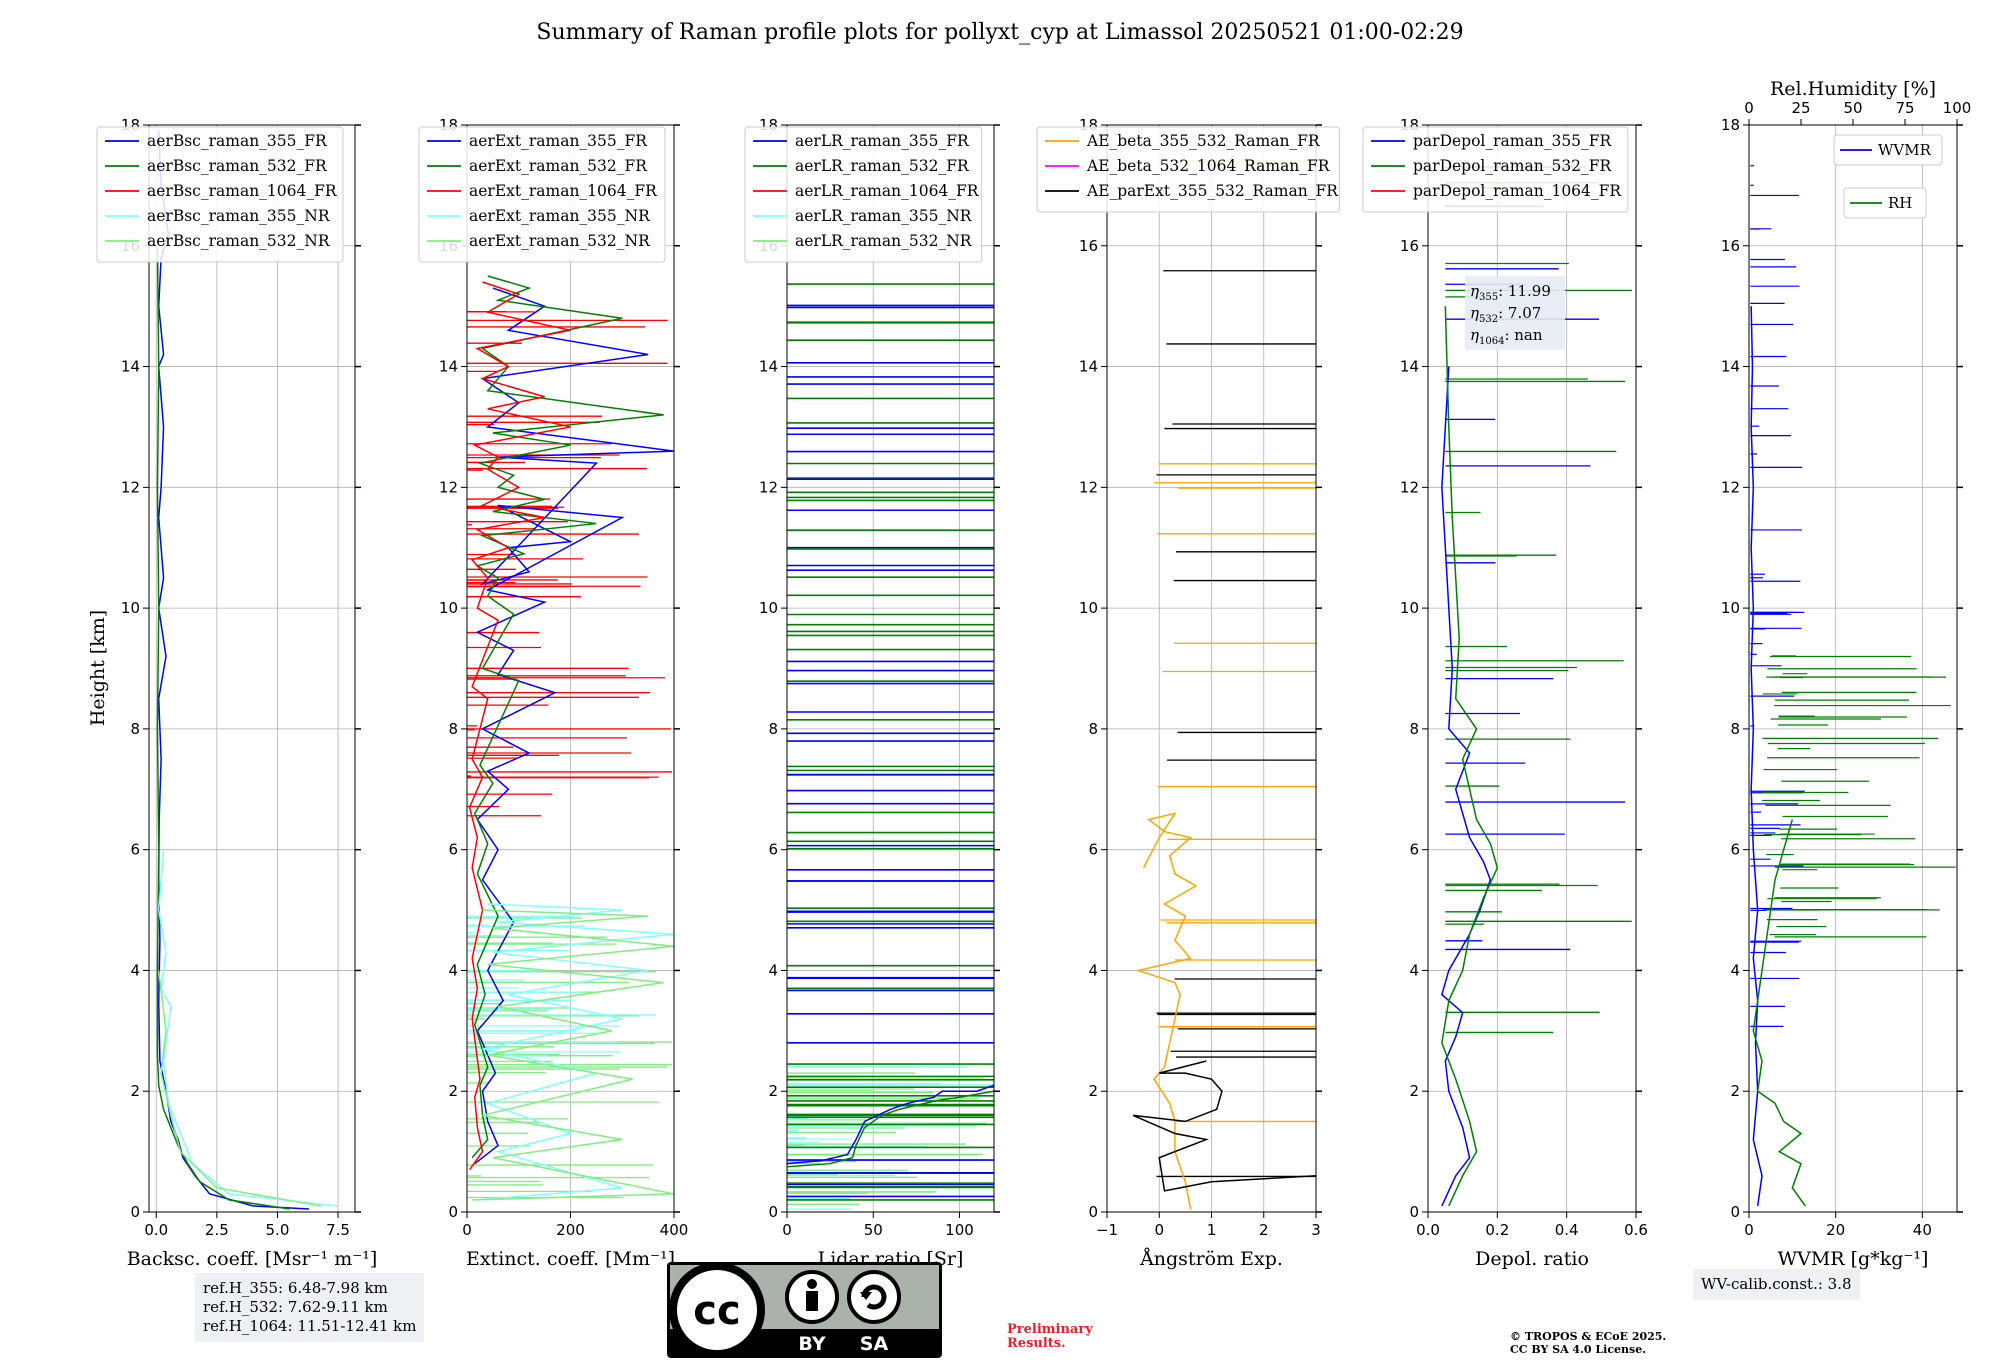 This screenshot has height=1360, width=2000. What do you see at coordinates (1212, 1230) in the screenshot?
I see `xtick-label: 1` at bounding box center [1212, 1230].